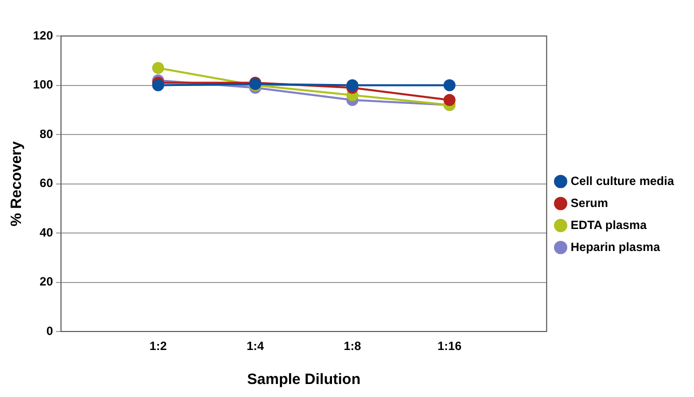 This screenshot has height=397, width=694. Describe the element at coordinates (17, 183) in the screenshot. I see `y-axis-title: % Recovery` at that location.